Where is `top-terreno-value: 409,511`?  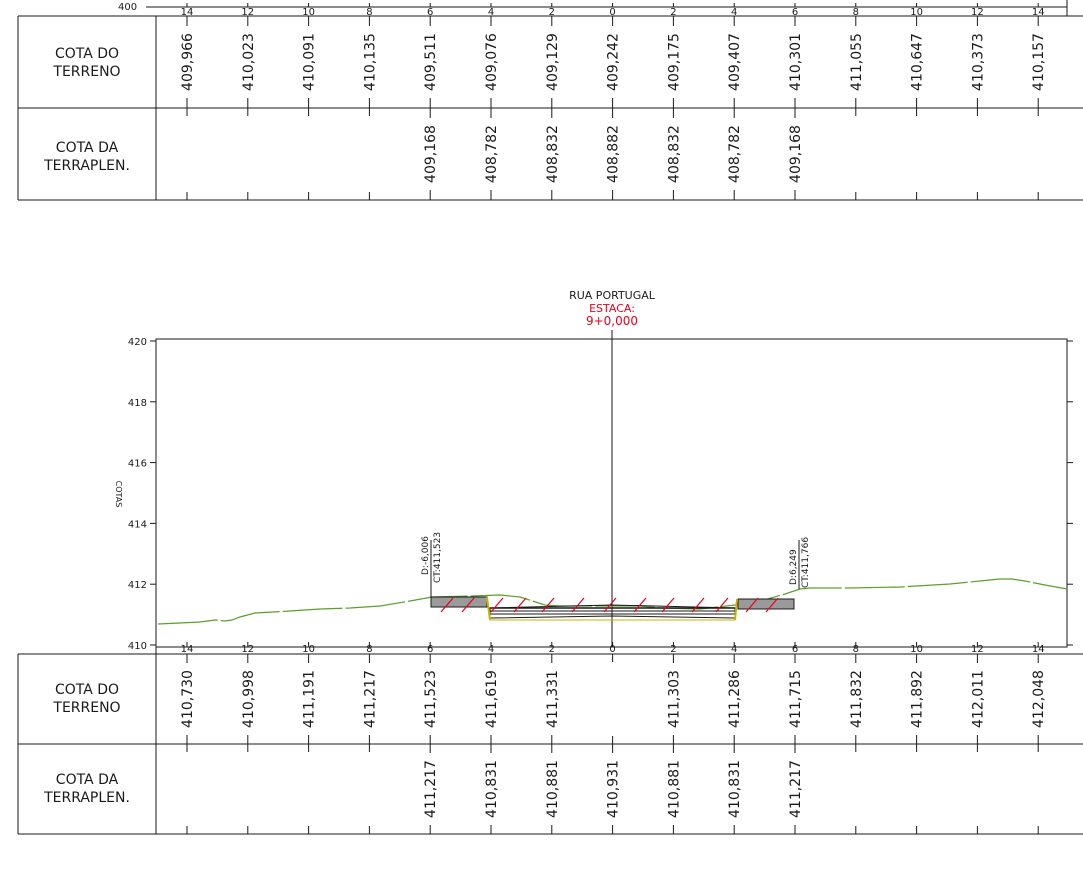
top-terreno-value: 409,511 is located at coordinates (431, 62).